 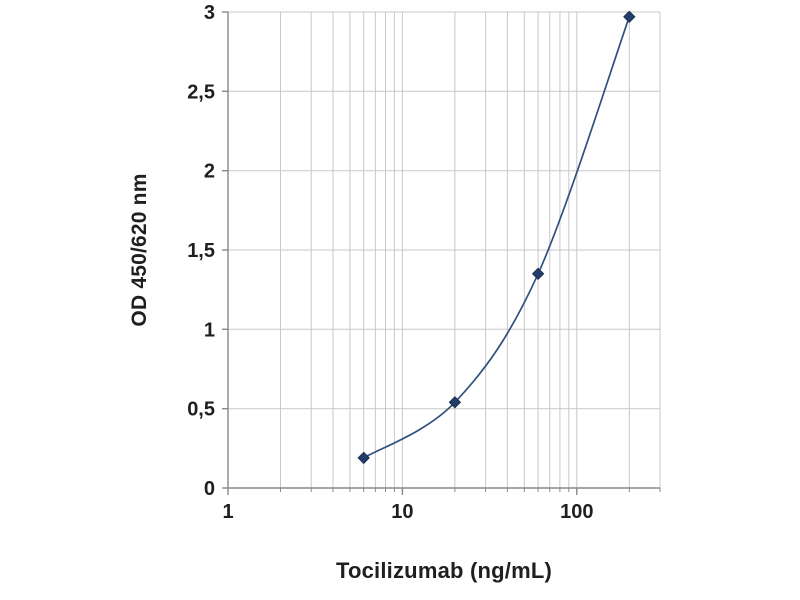 What do you see at coordinates (139, 250) in the screenshot?
I see `y-axis-title: OD 450/620 nm` at bounding box center [139, 250].